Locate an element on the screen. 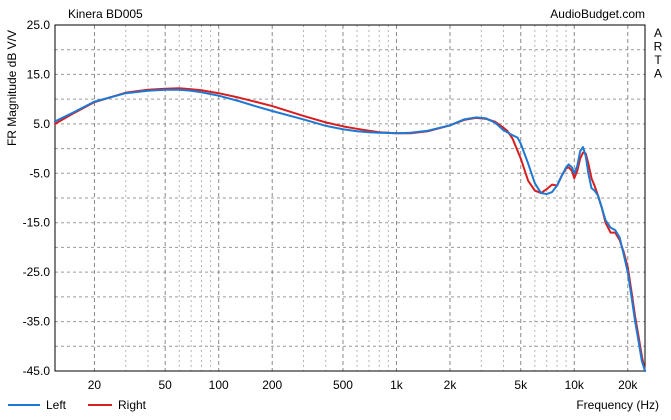  y-axis-ticks: 25.0 15.0 5.0 -5.0 -15.0 -25.0 -35.0 -45.0 is located at coordinates (37, 198).